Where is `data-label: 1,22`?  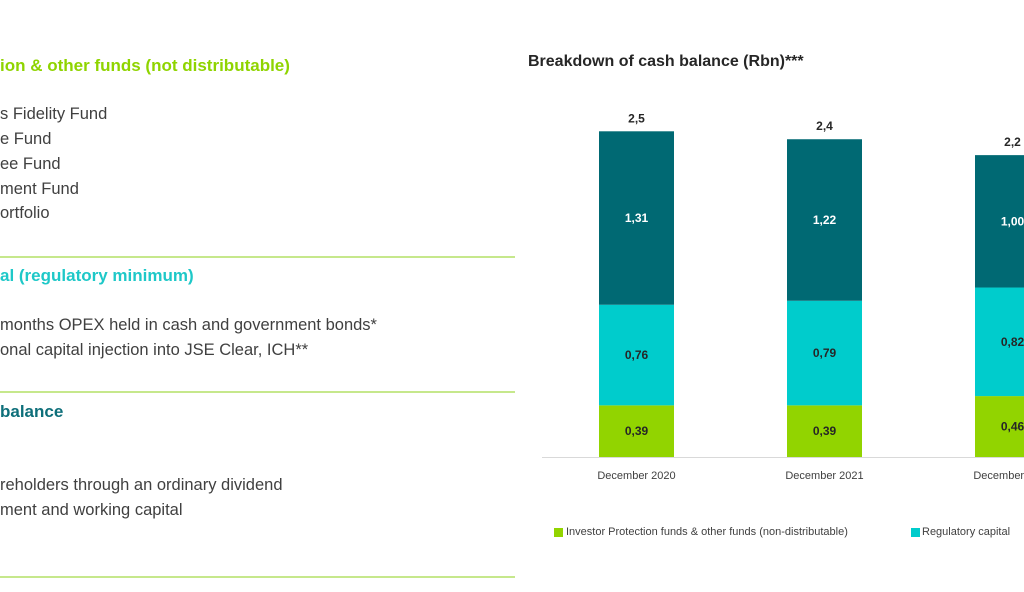 data-label: 1,22 is located at coordinates (825, 220).